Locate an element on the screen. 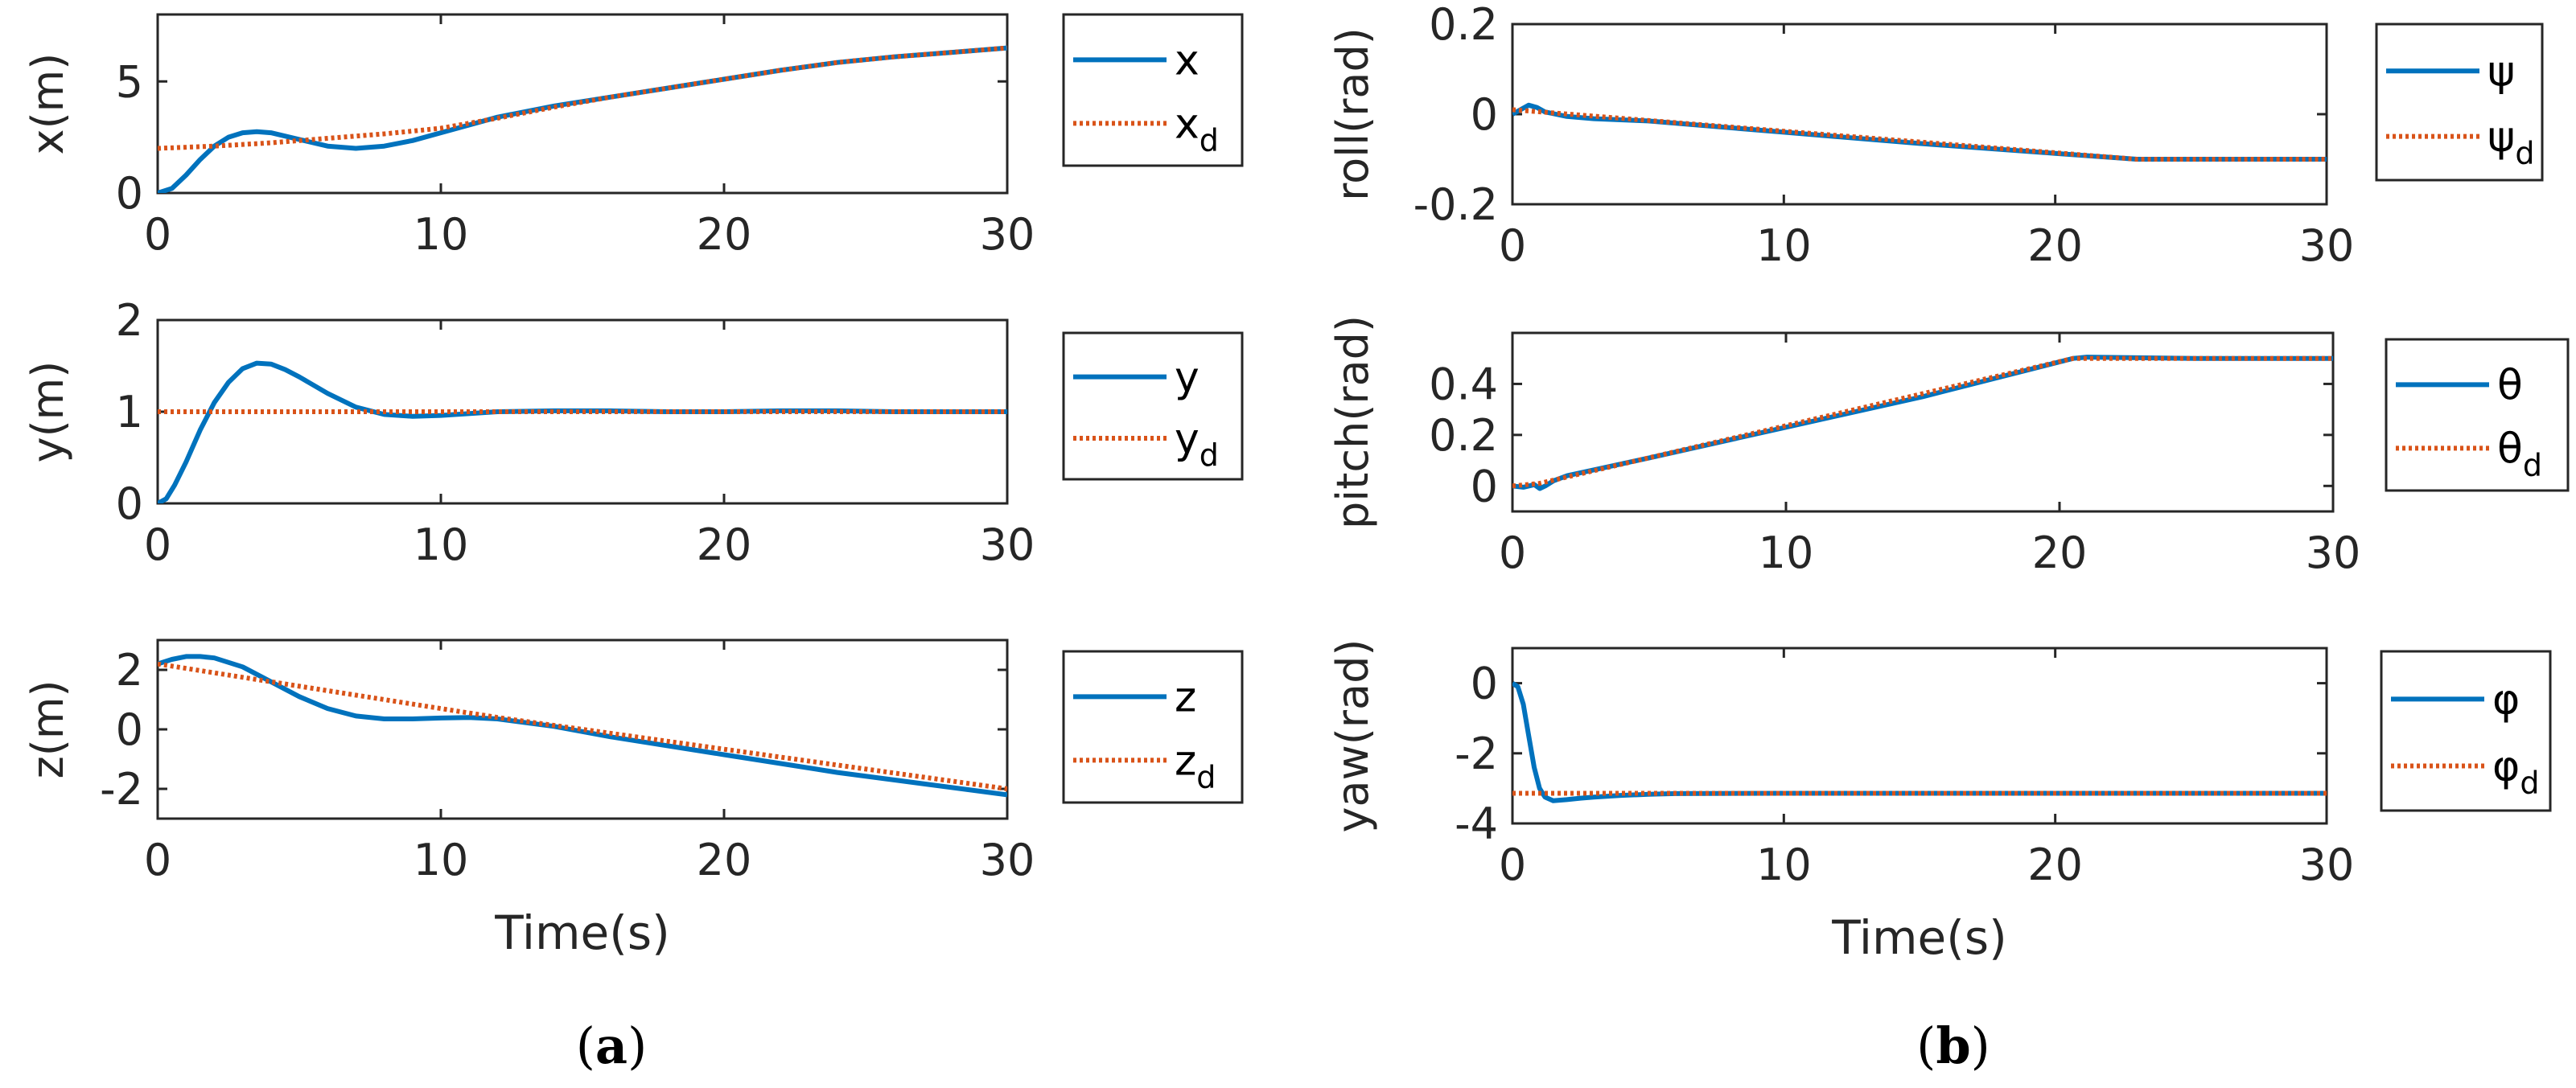  y-tick-label: 1 is located at coordinates (129, 412).